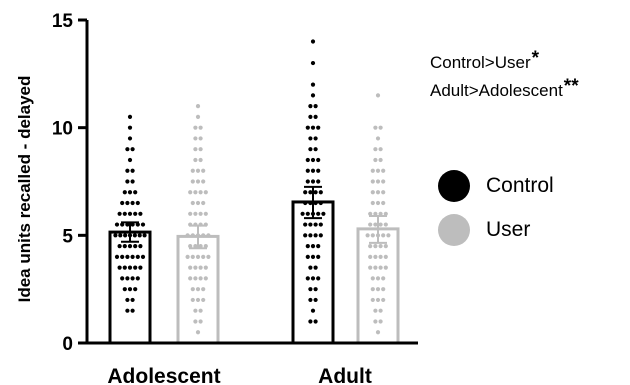 This screenshot has height=385, width=630. I want to click on y-tick-label: 10, so click(62, 129).